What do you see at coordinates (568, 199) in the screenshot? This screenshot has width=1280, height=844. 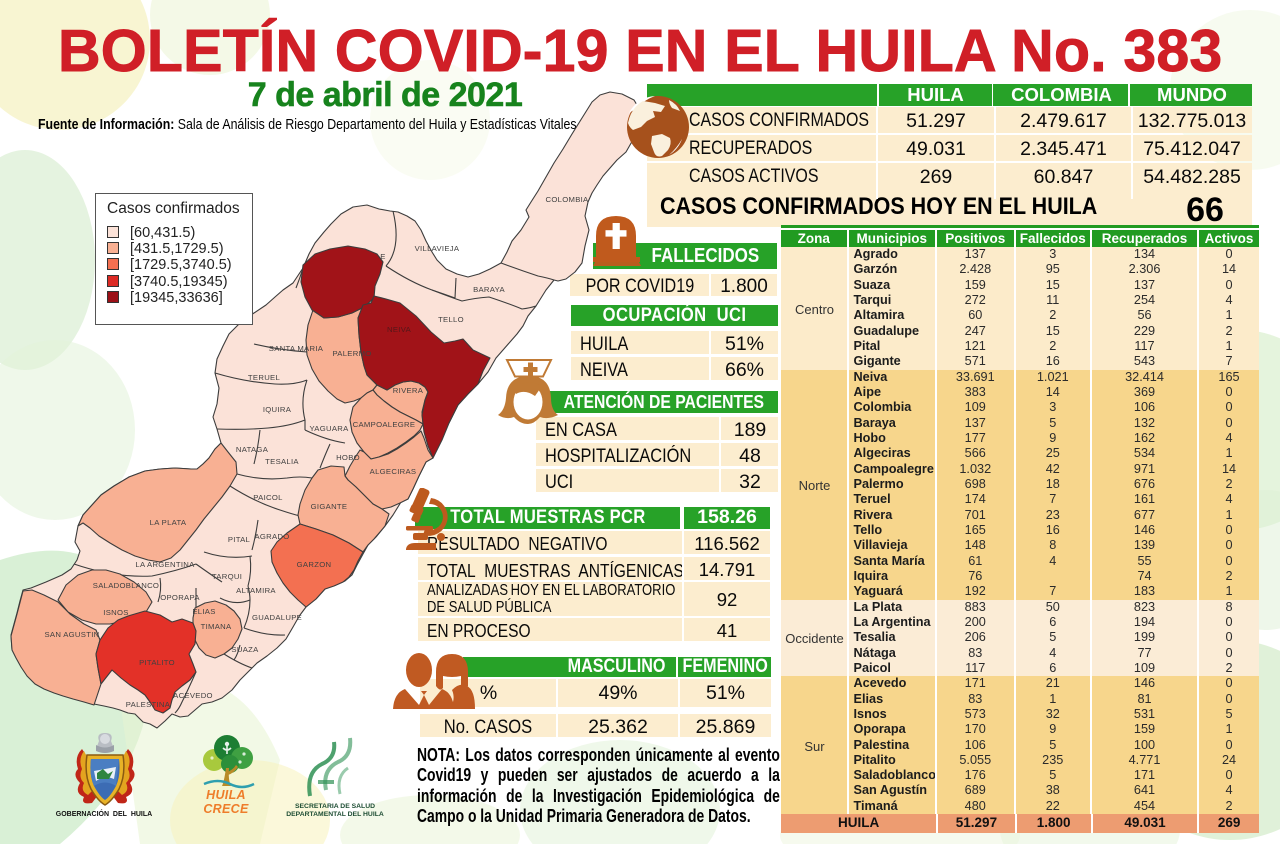 I see `svg-text: COLOMBIA` at bounding box center [568, 199].